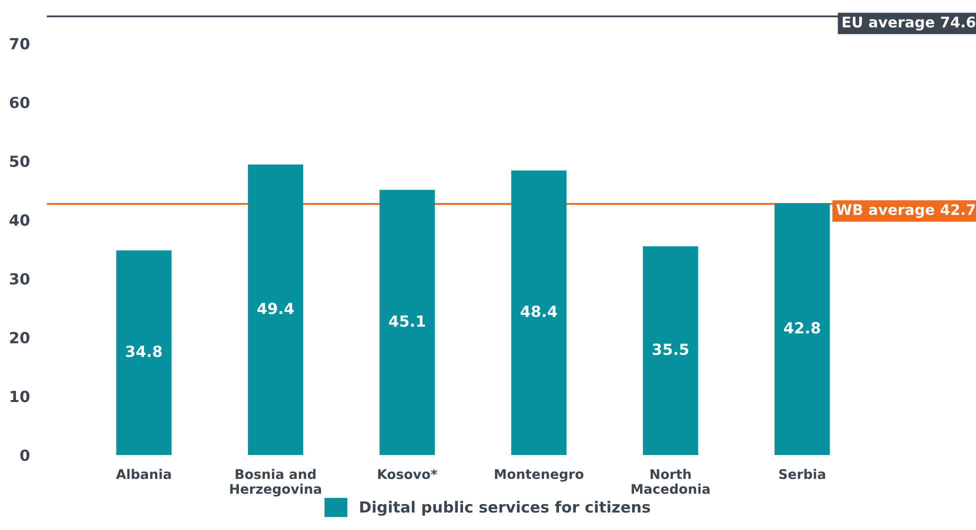  I want to click on data-label: 48.4, so click(539, 312).